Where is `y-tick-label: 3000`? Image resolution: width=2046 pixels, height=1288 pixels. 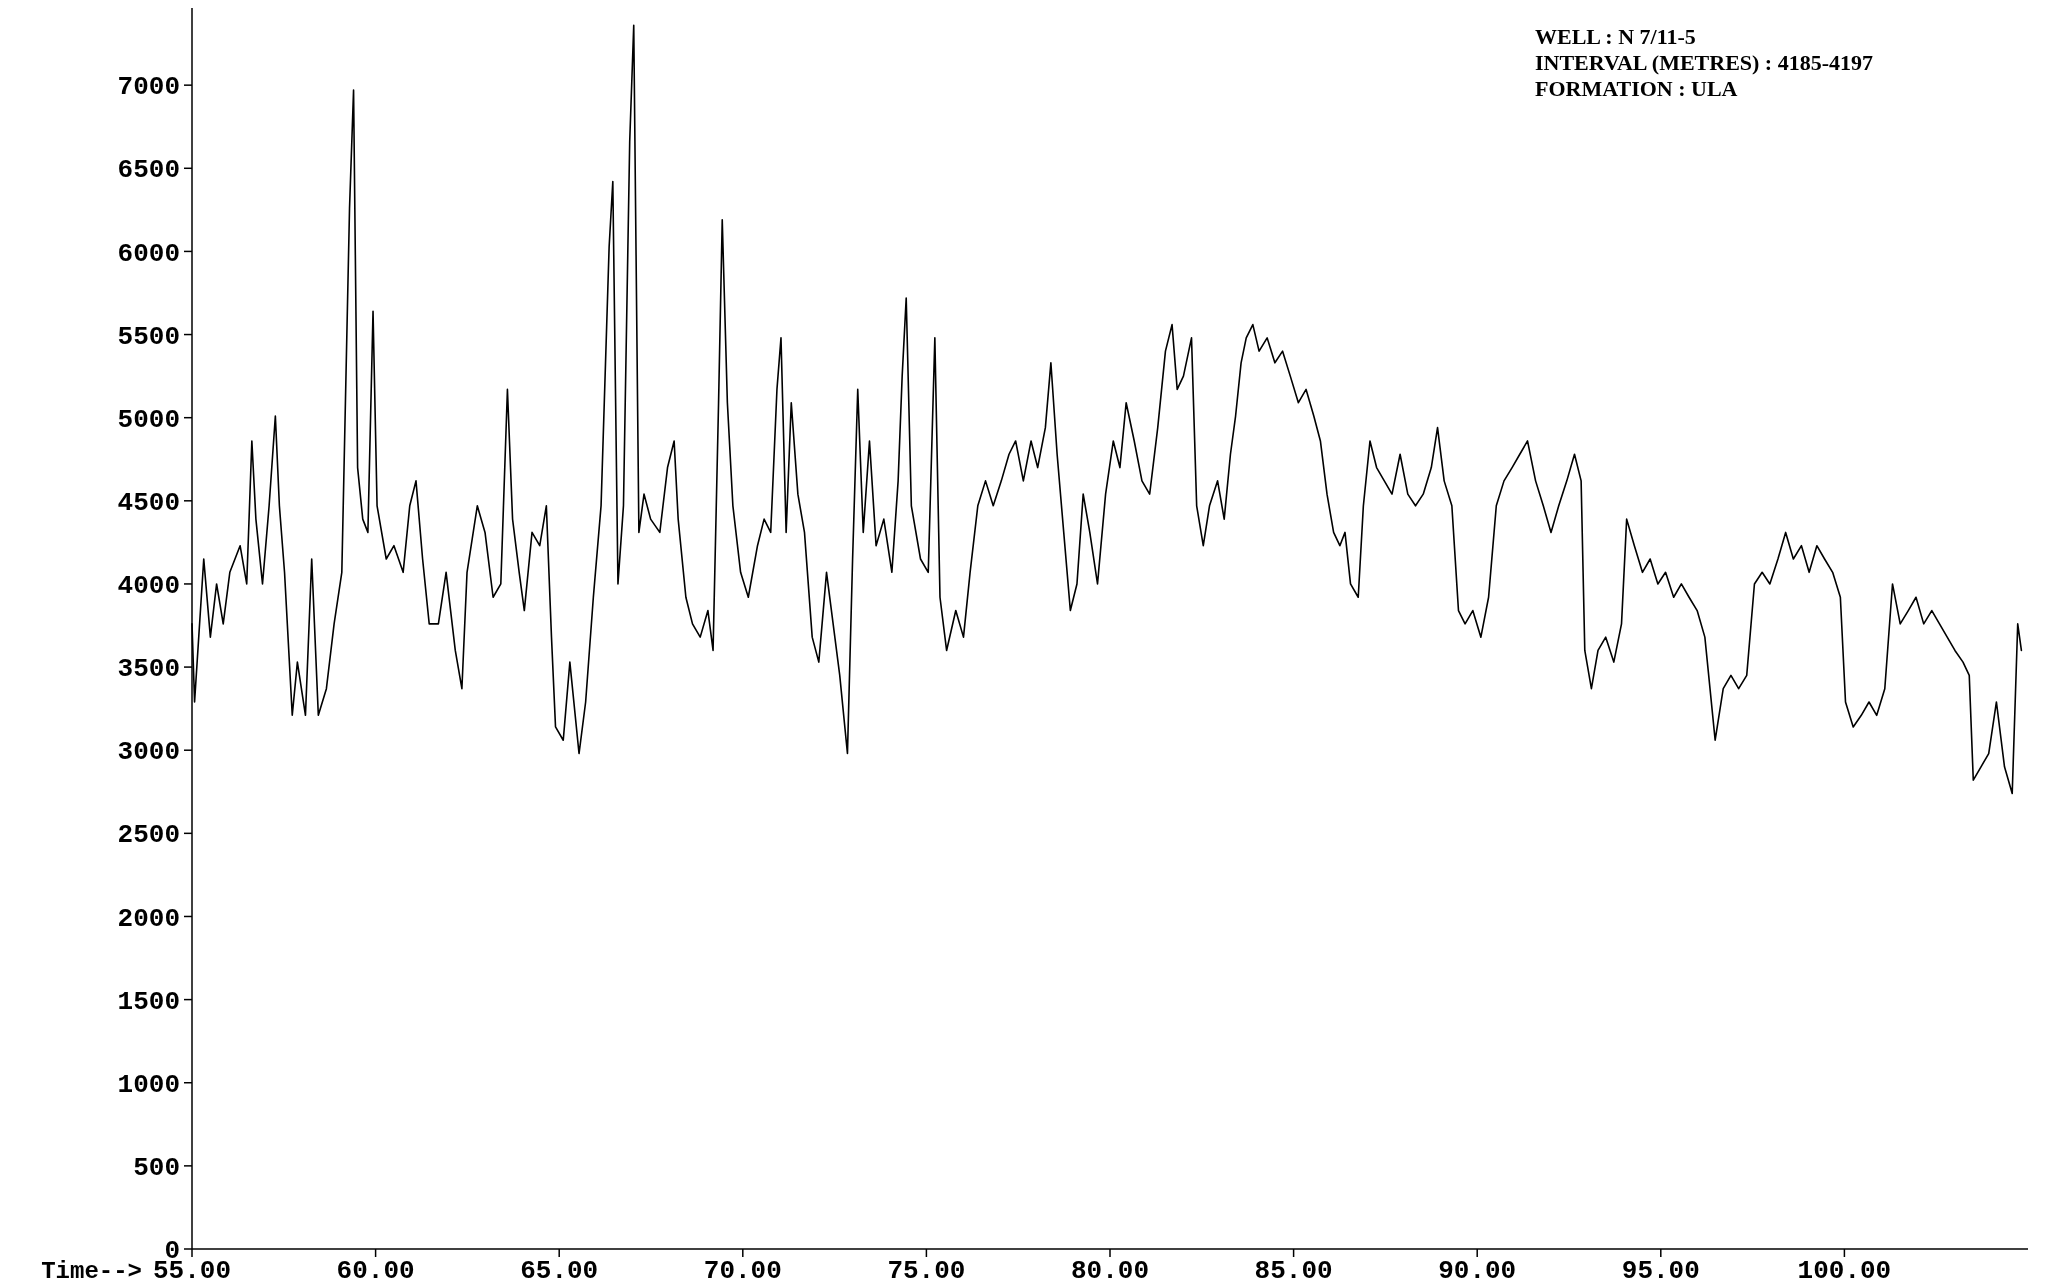
y-tick-label: 3000 is located at coordinates (148, 752).